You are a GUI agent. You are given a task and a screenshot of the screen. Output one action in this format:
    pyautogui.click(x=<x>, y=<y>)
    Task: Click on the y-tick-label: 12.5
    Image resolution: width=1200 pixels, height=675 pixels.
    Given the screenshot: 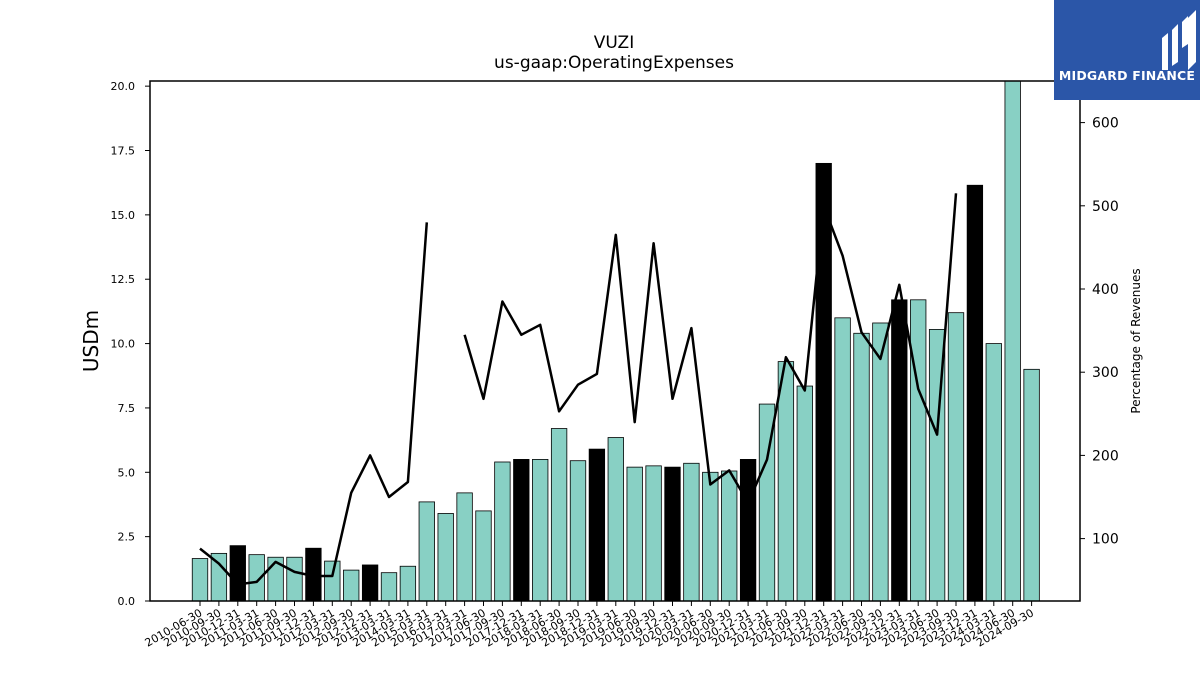 What is the action you would take?
    pyautogui.click(x=123, y=279)
    